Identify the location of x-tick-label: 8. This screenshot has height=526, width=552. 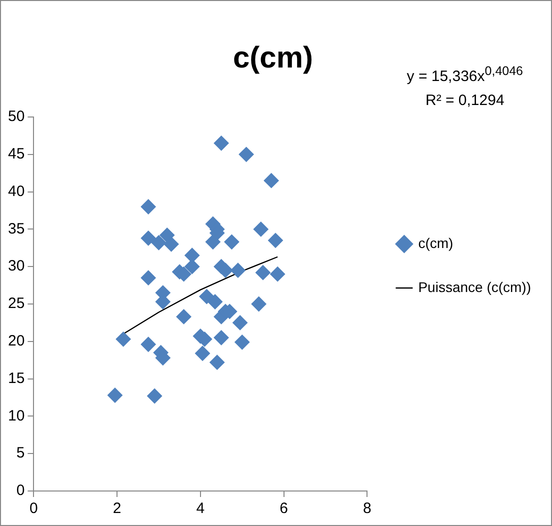
(367, 509).